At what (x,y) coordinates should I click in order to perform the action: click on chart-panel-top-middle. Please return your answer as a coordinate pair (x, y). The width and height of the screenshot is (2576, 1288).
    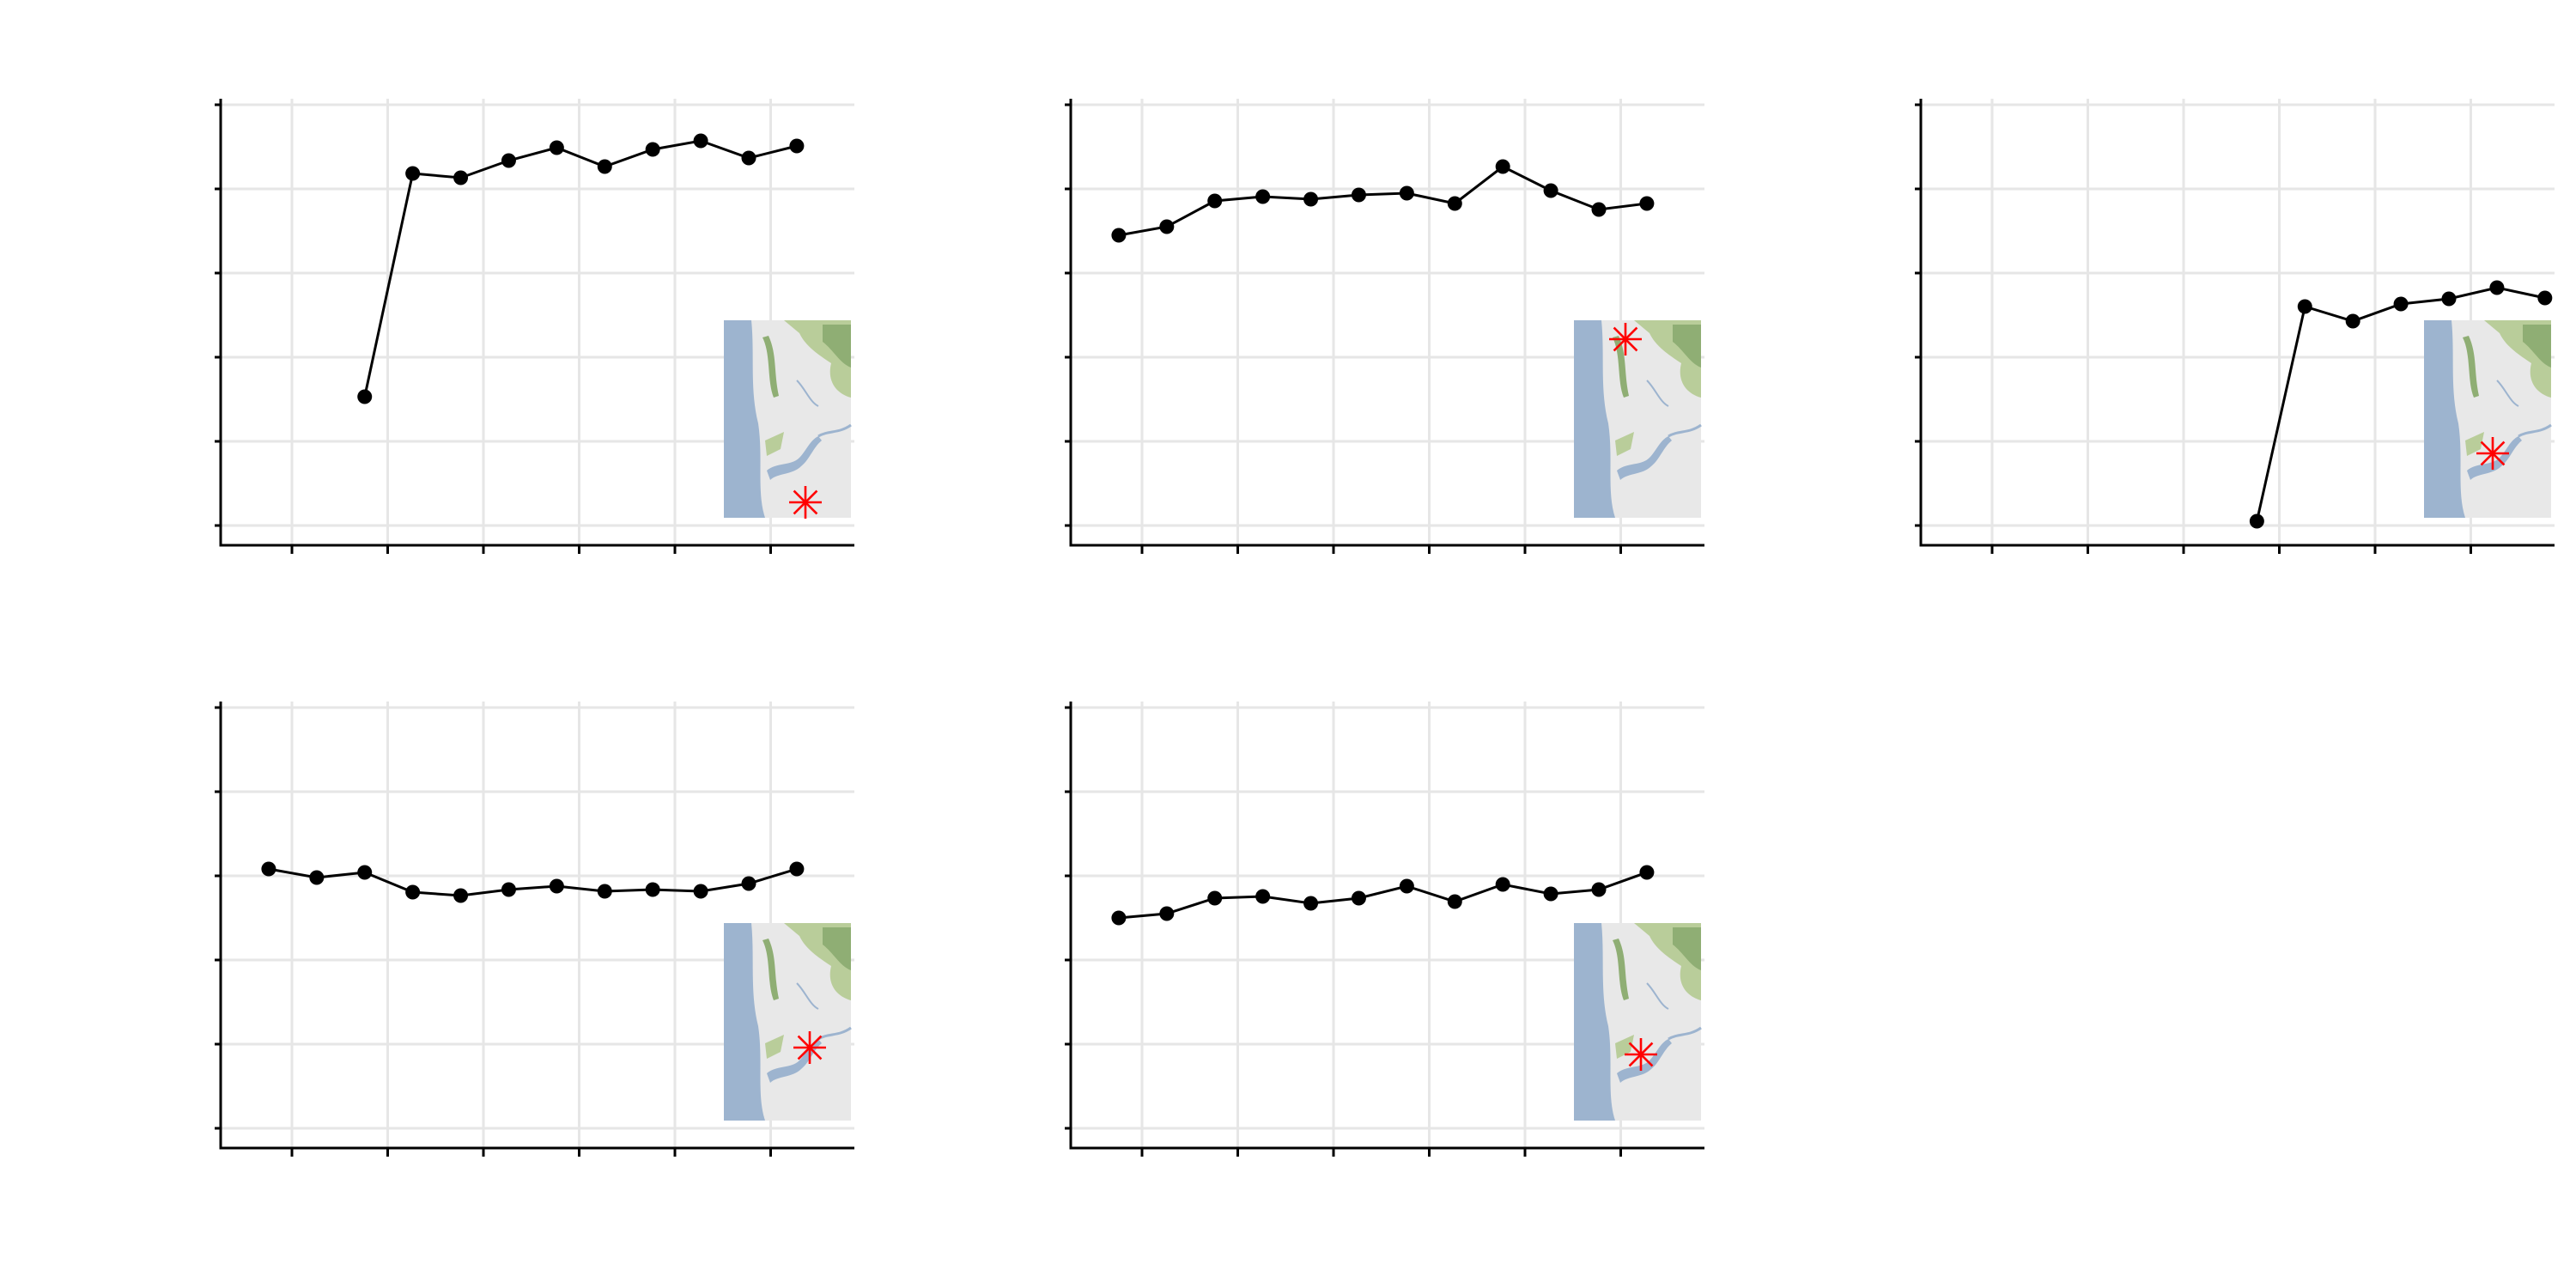
    Looking at the image, I should click on (1385, 326).